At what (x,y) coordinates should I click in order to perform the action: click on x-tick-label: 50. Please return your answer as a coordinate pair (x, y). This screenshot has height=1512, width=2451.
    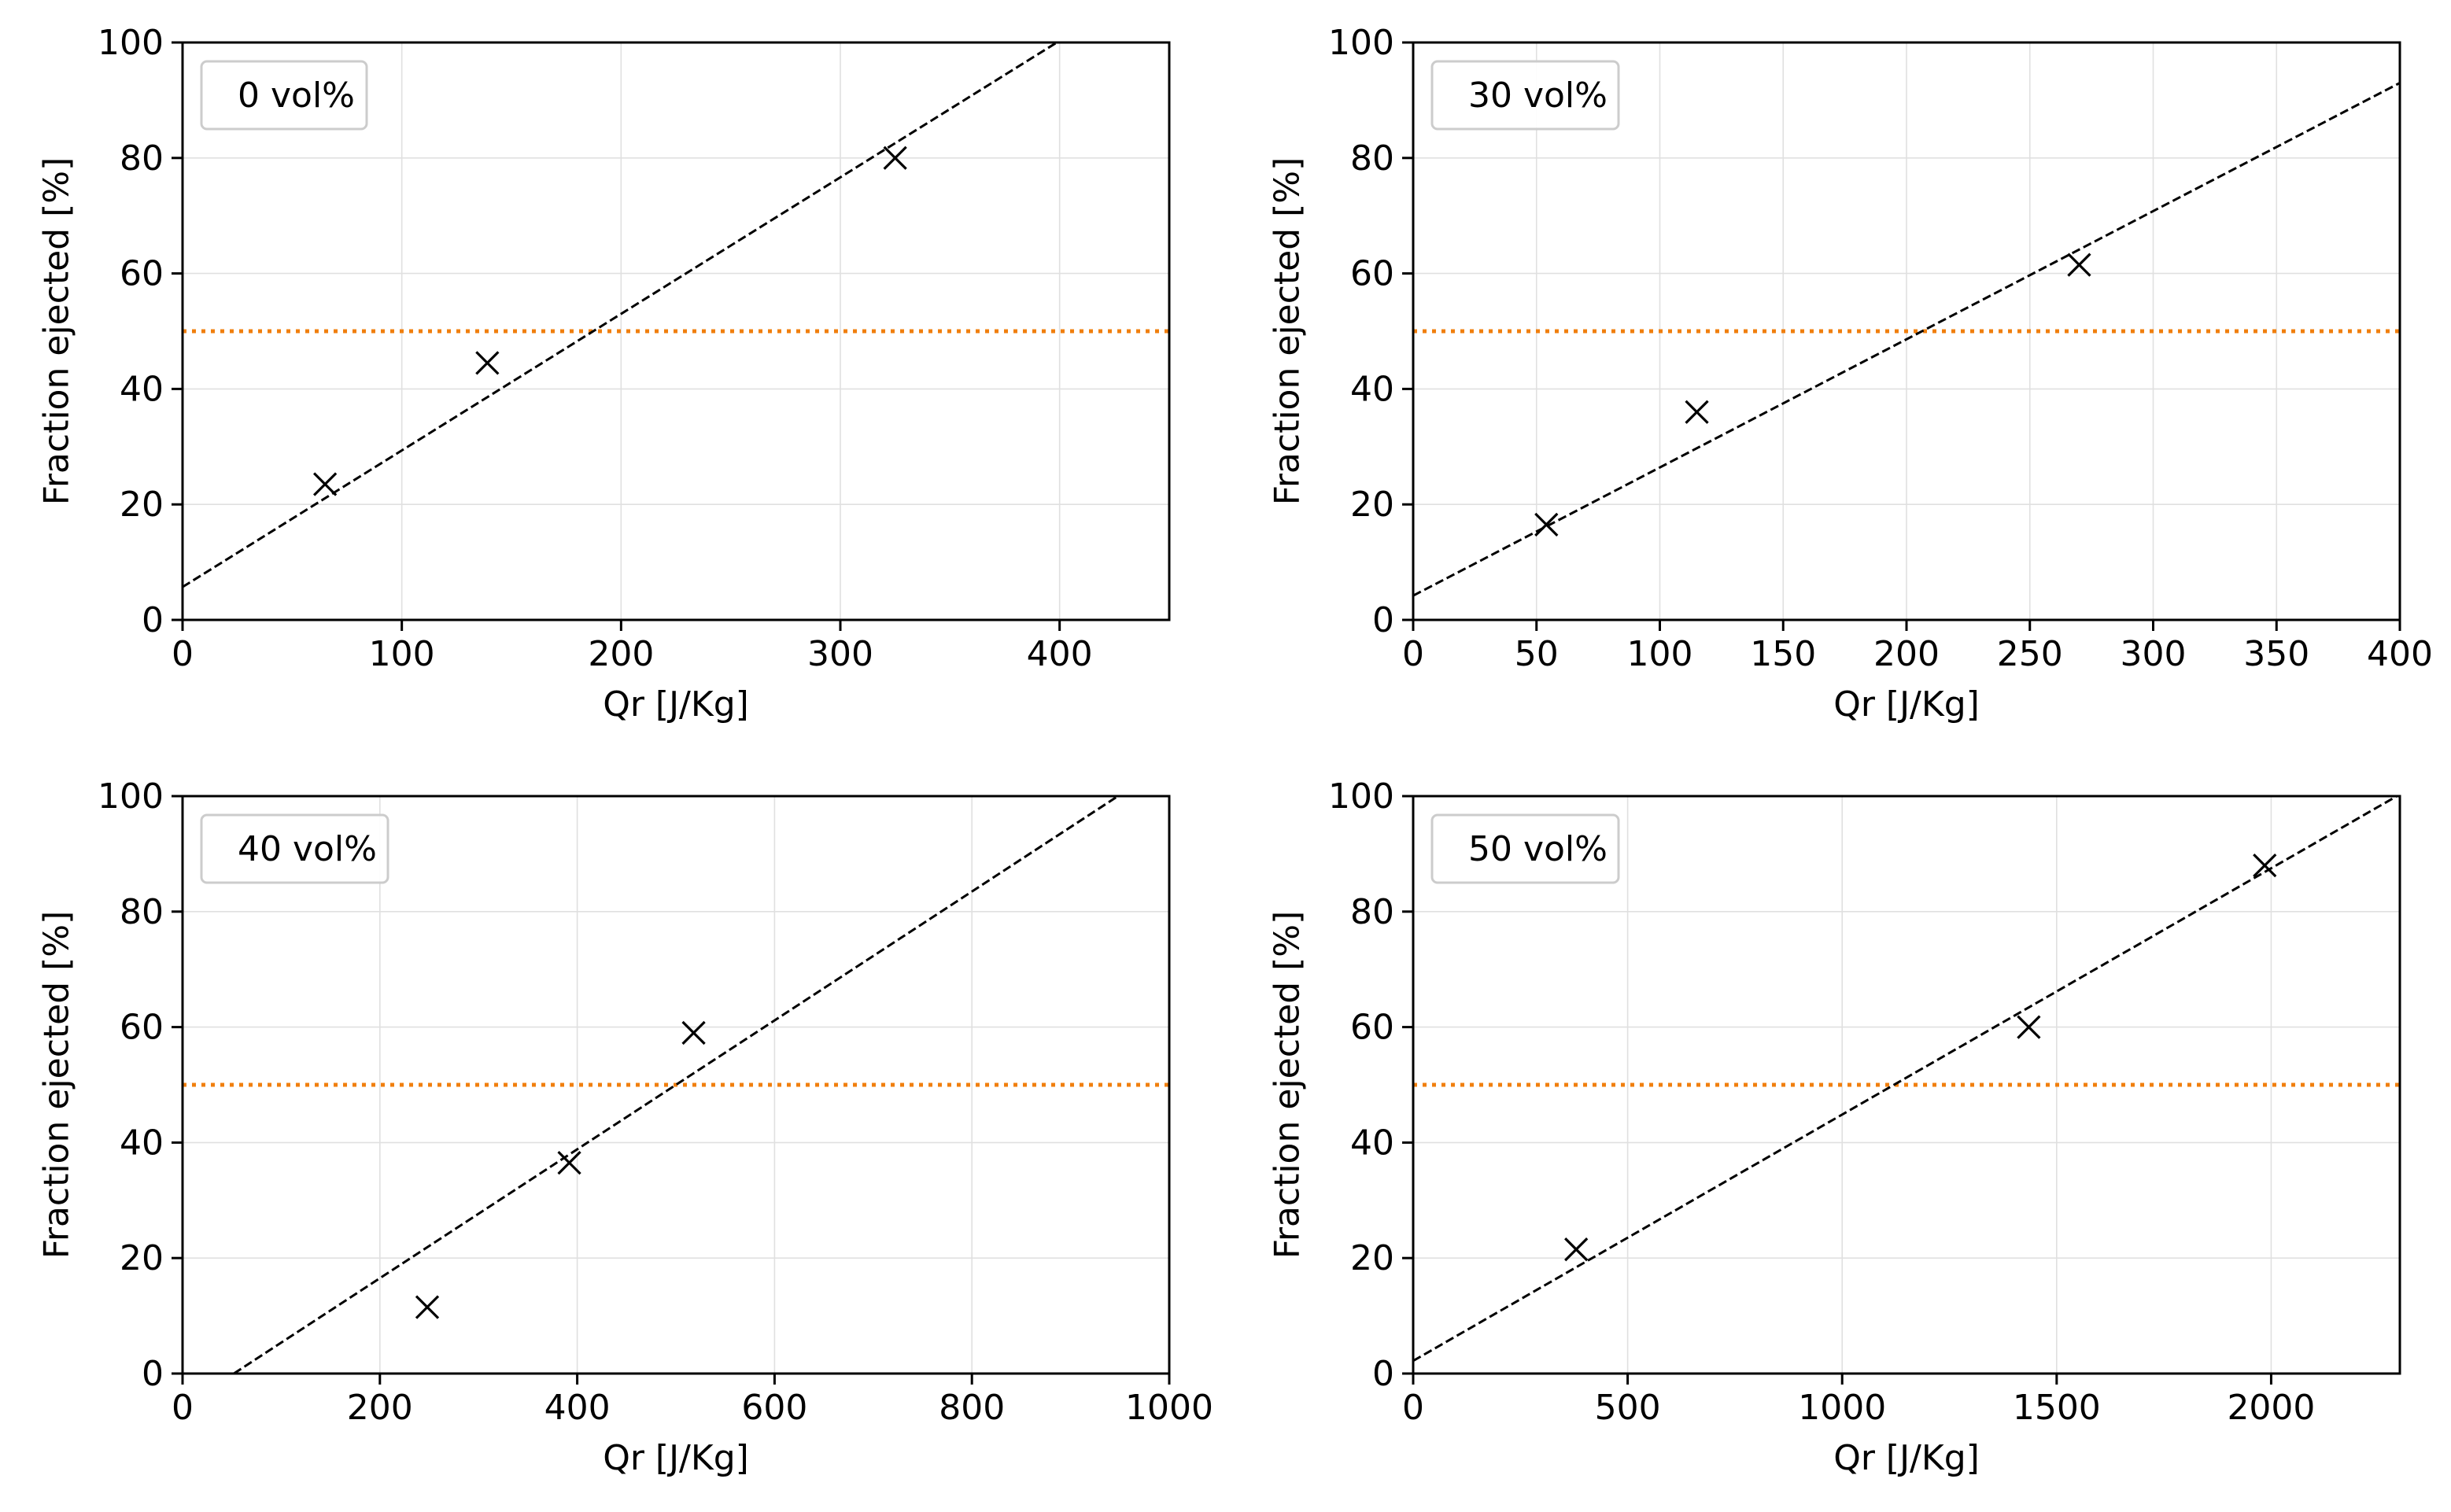
    Looking at the image, I should click on (1537, 654).